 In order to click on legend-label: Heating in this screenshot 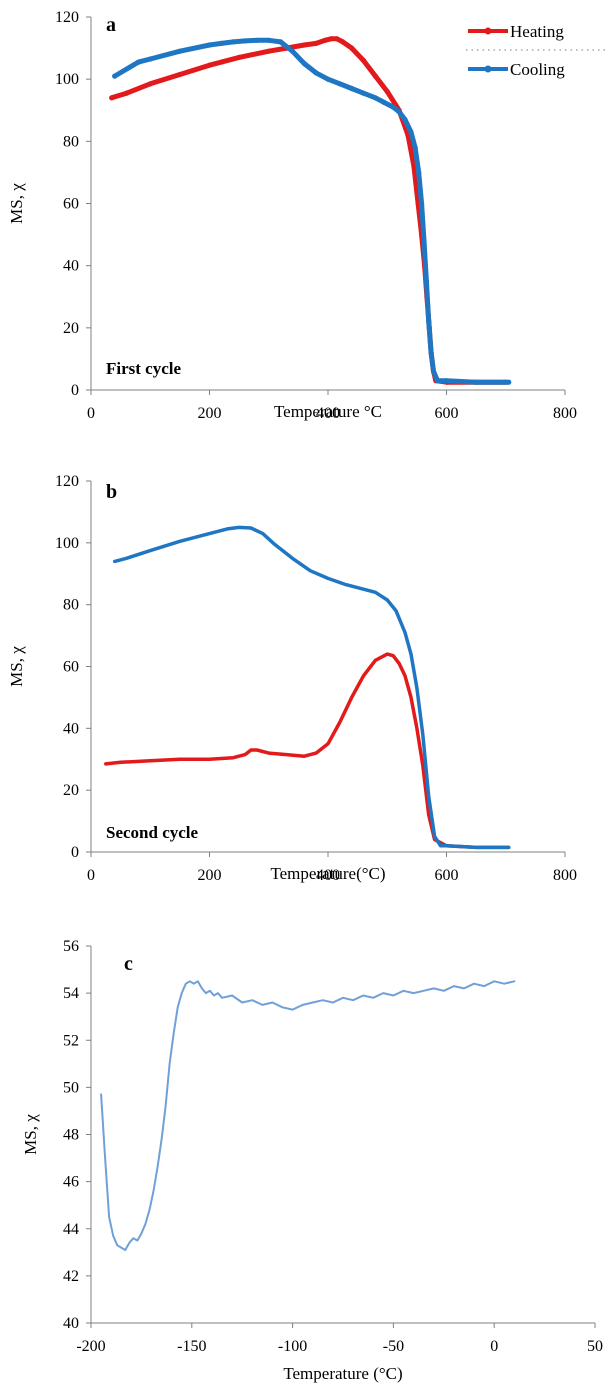, I will do `click(537, 31)`.